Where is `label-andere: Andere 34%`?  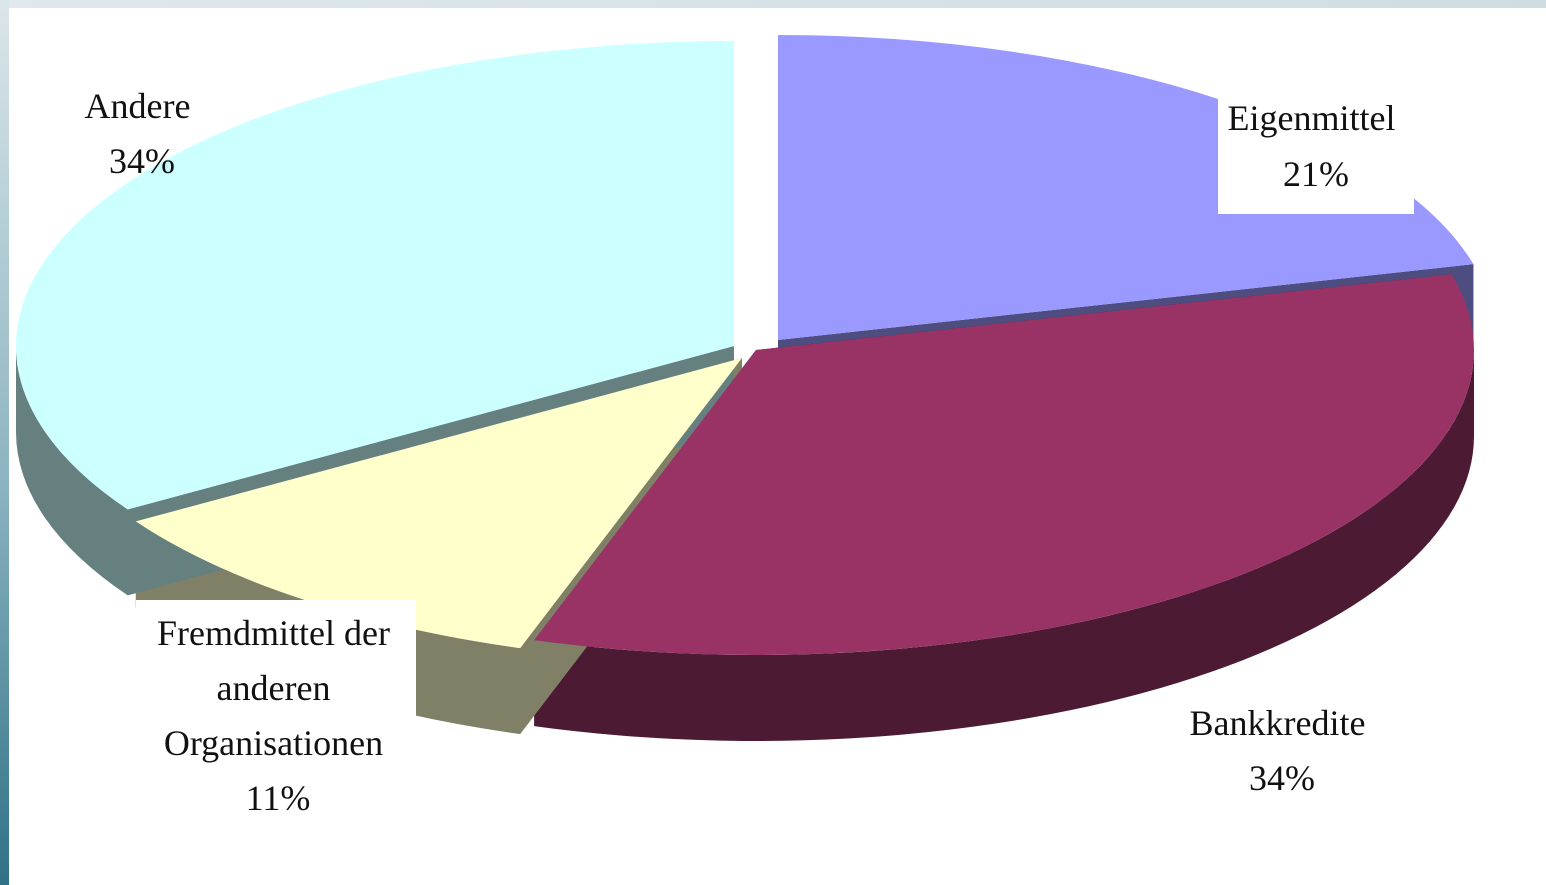 label-andere: Andere 34% is located at coordinates (142, 133).